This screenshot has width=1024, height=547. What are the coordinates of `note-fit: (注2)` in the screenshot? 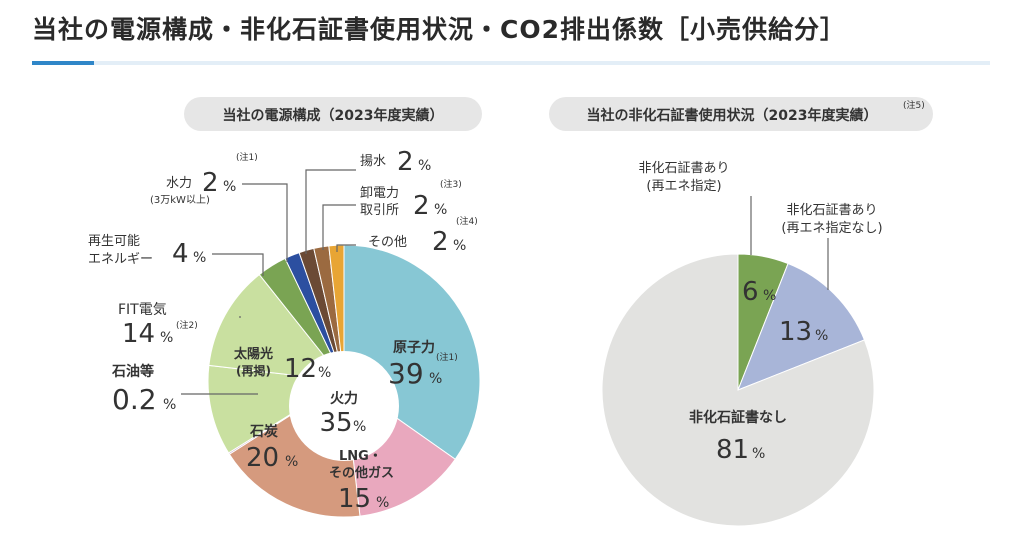 It's located at (187, 325).